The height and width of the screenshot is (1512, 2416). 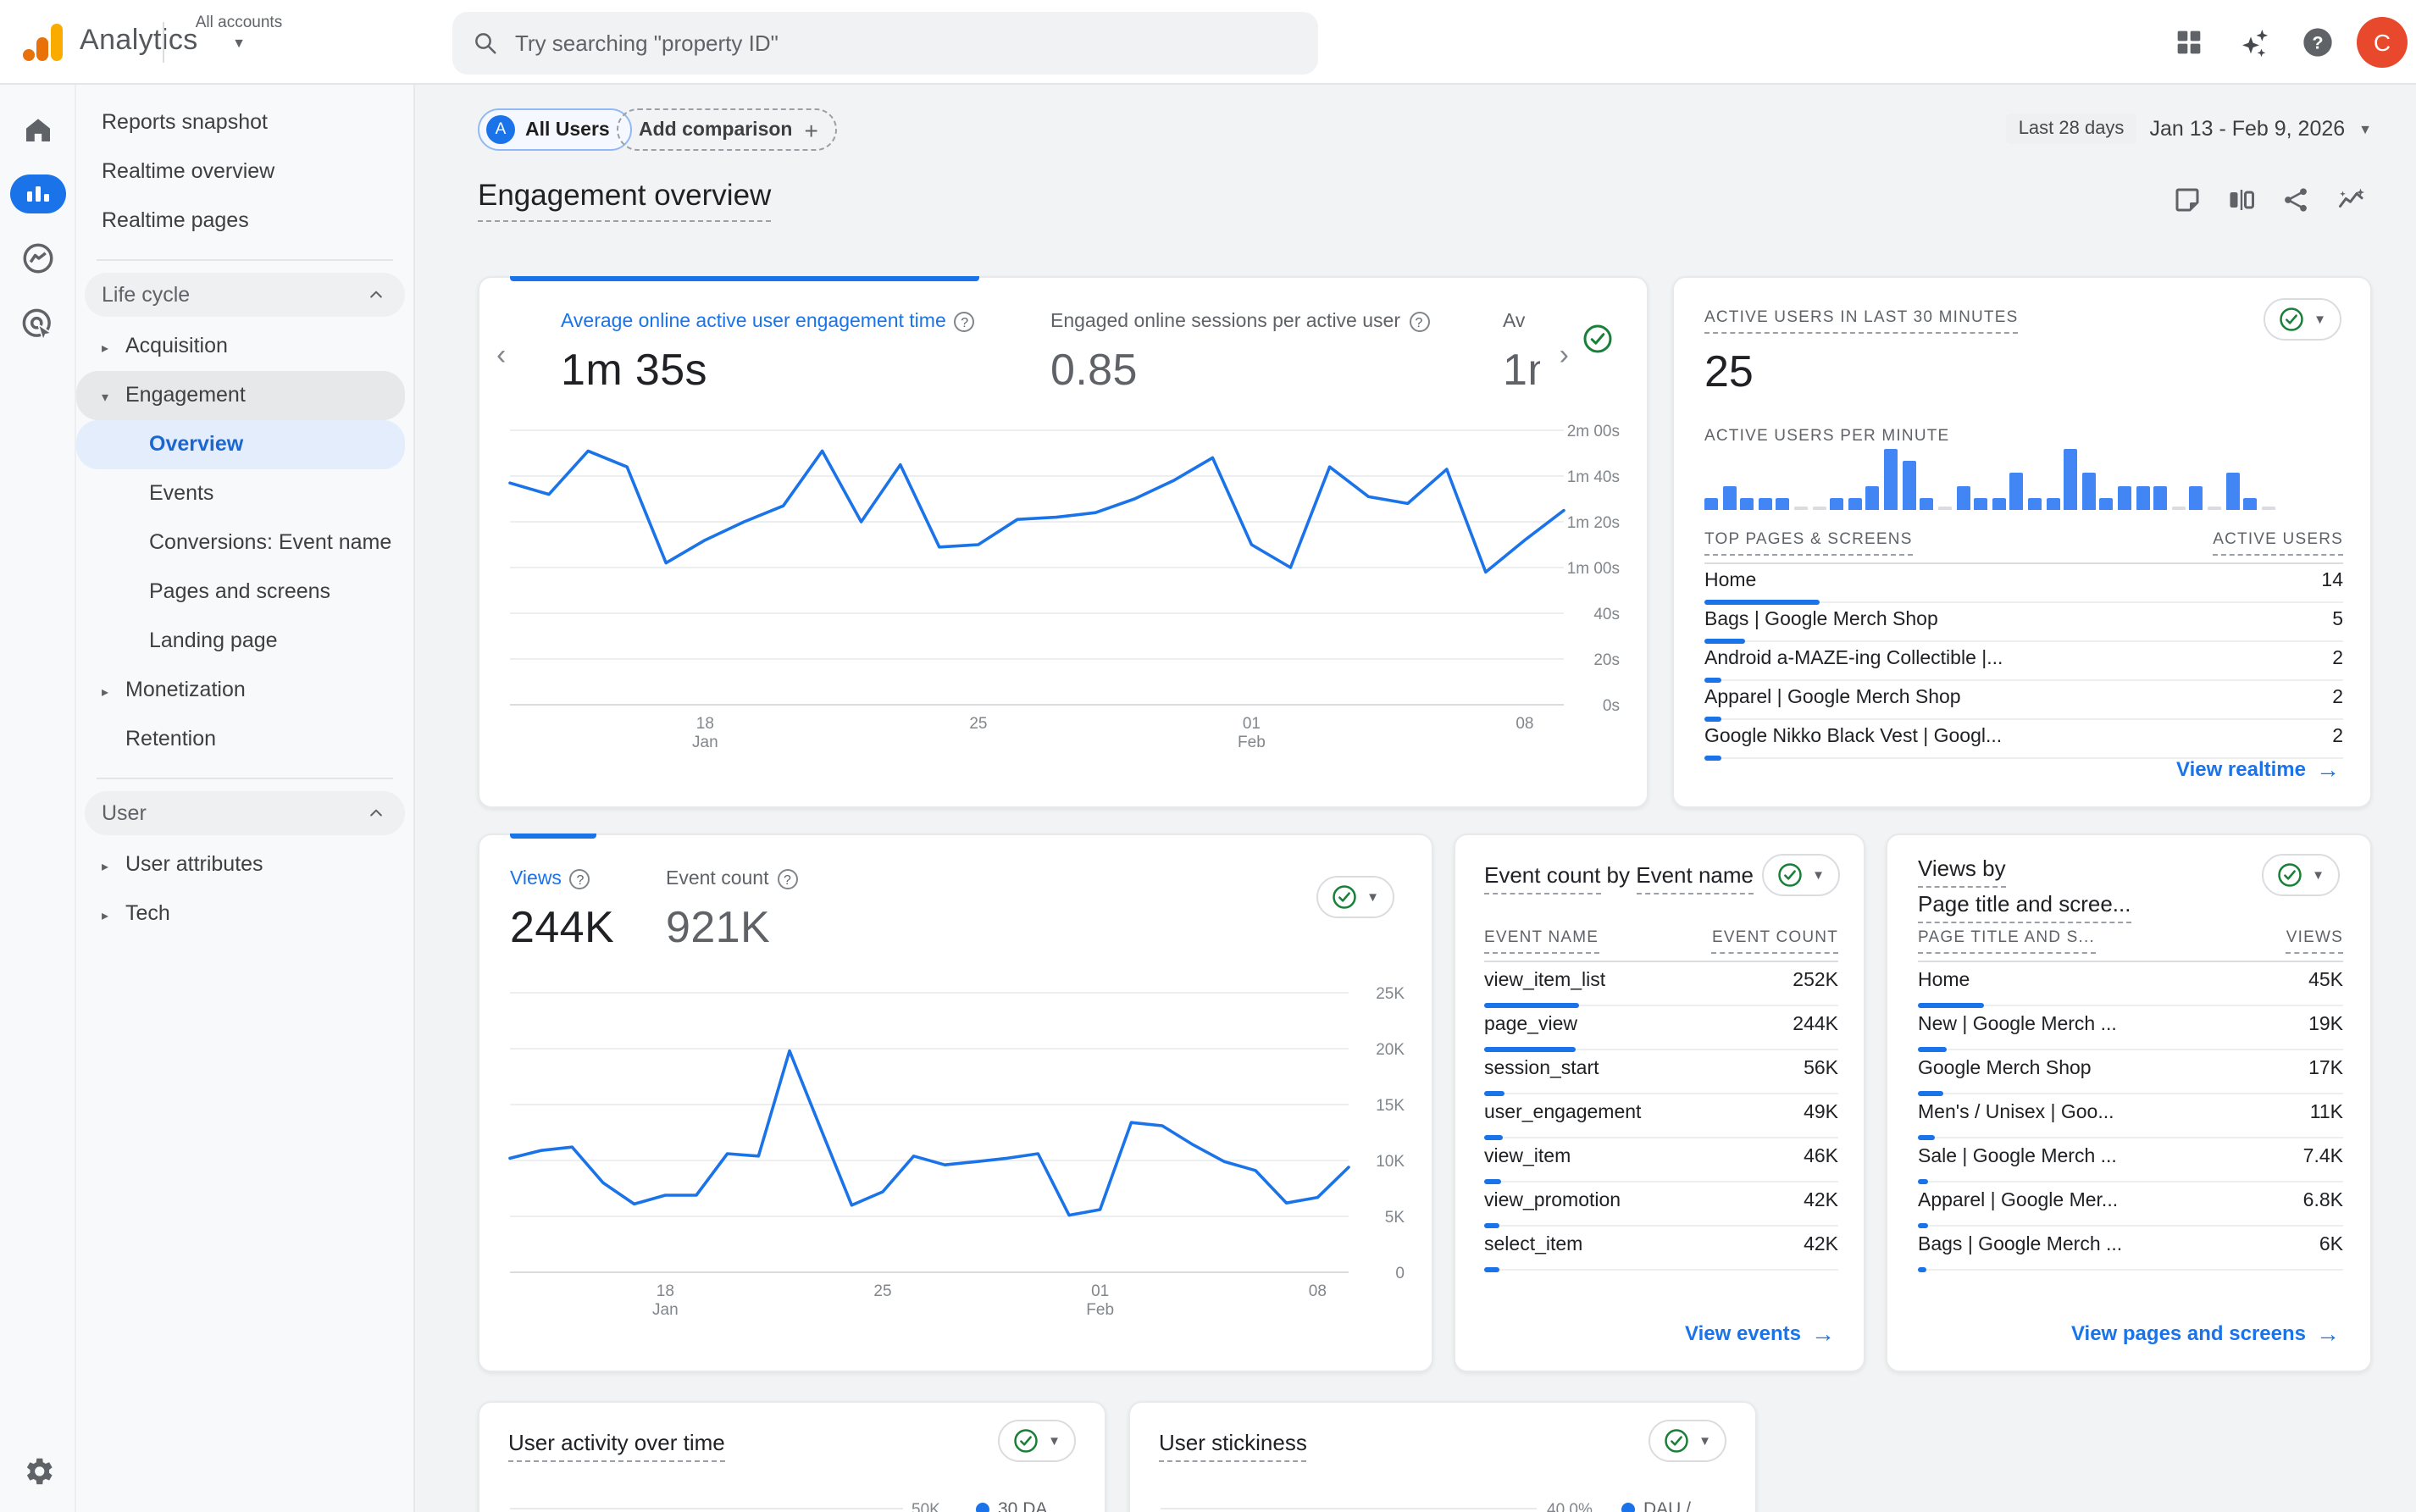 I want to click on sidebar-item-reports-snapshot: Reports snapshot, so click(x=185, y=122).